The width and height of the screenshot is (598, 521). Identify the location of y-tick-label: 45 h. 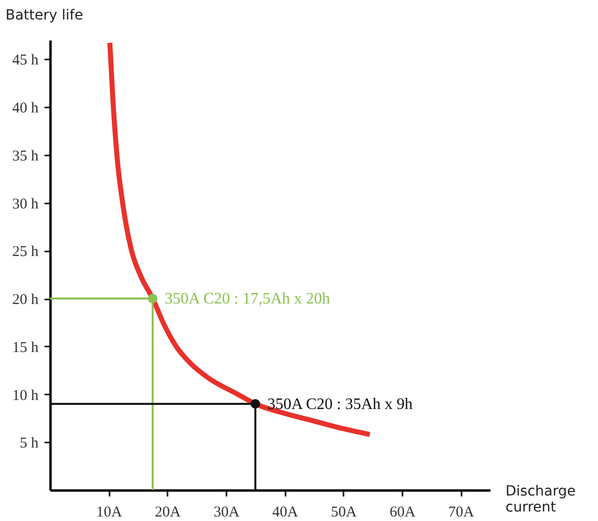
(25, 60).